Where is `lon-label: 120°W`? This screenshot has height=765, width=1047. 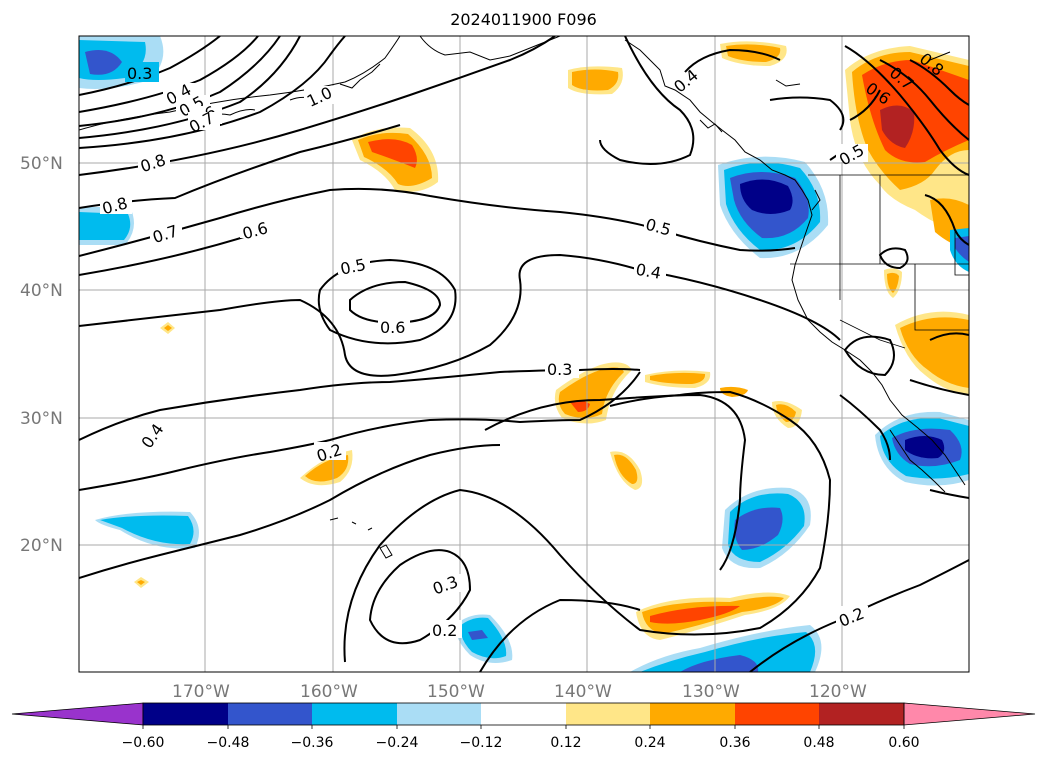 lon-label: 120°W is located at coordinates (838, 692).